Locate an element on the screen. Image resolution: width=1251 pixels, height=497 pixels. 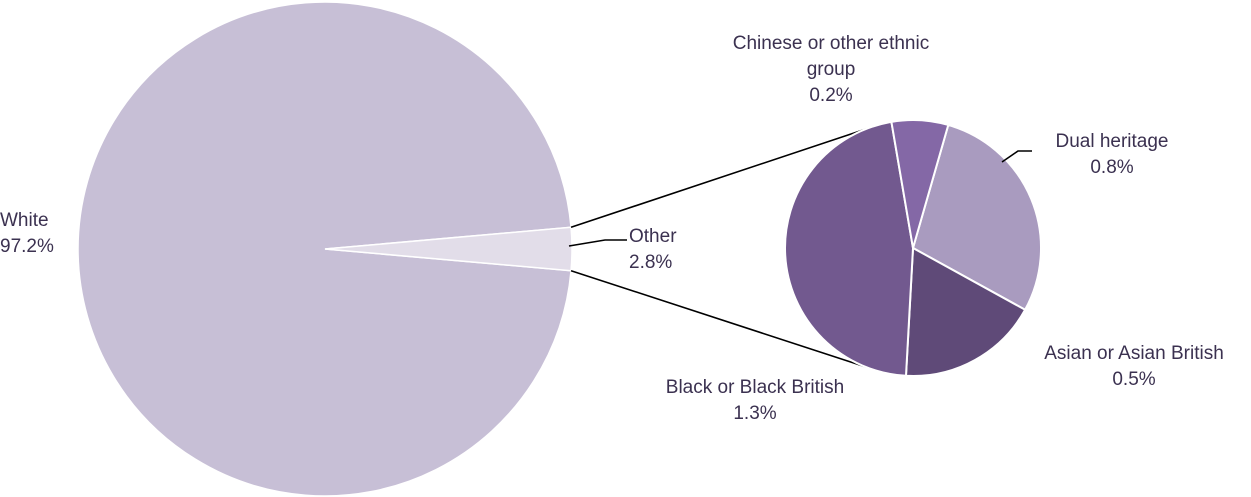
secondary-pie is located at coordinates (913, 248).